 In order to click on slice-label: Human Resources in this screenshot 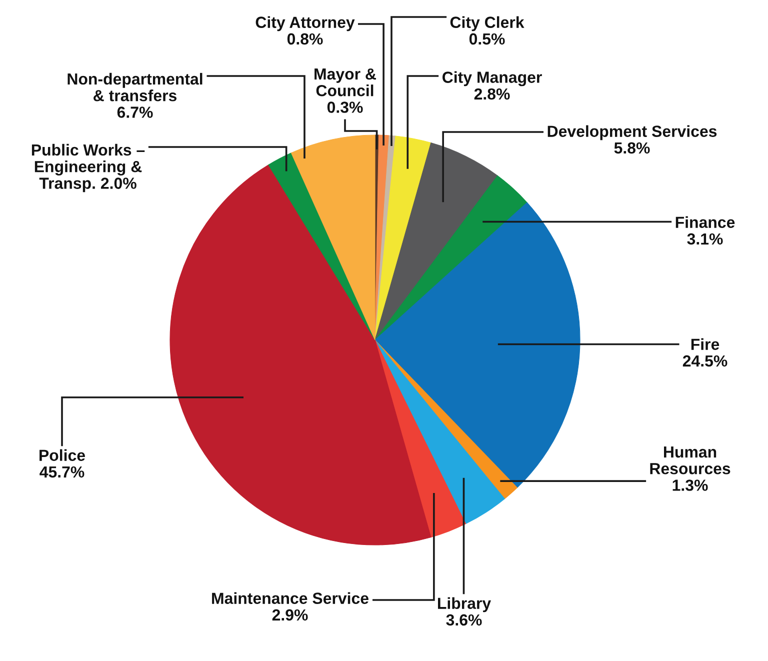, I will do `click(690, 460)`.